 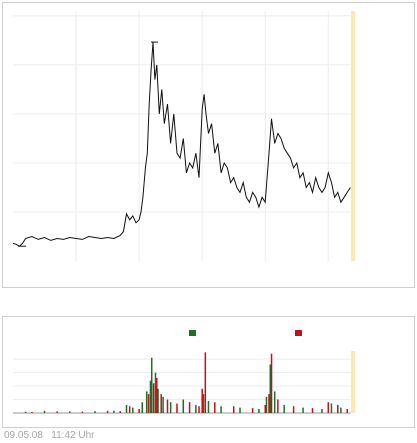 I want to click on footer-timestamp: 09.05.08 11:42 Uhr, so click(x=49, y=435).